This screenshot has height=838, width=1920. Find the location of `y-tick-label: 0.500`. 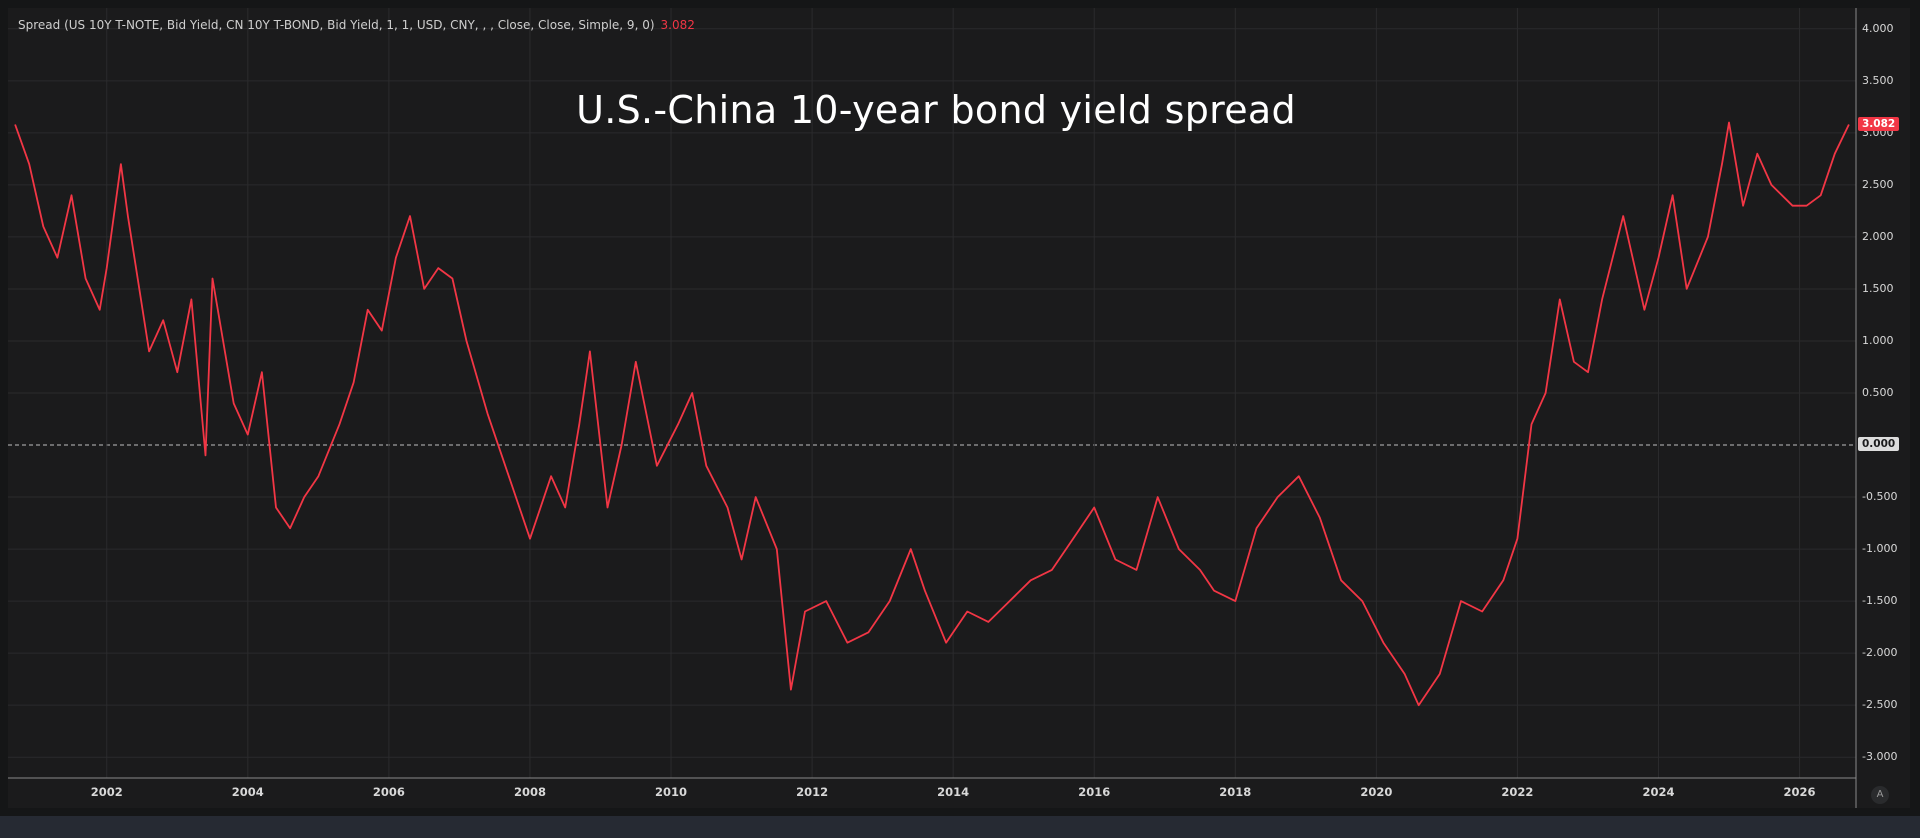

y-tick-label: 0.500 is located at coordinates (1878, 392).